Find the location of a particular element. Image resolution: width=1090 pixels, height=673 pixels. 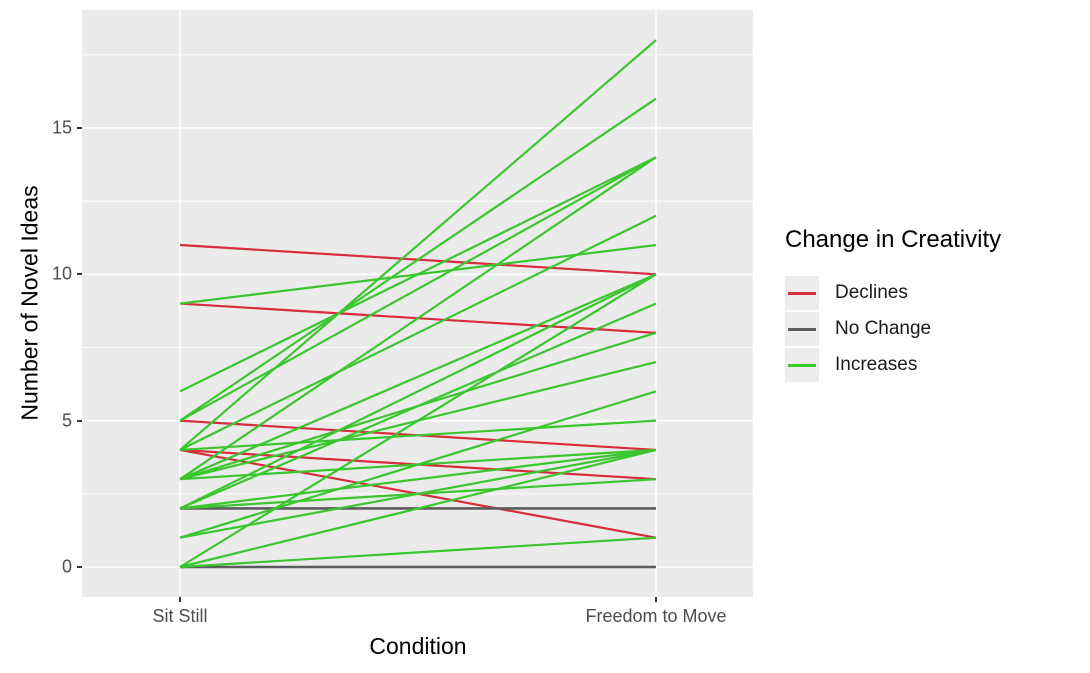

legend-label: Declines is located at coordinates (871, 292).